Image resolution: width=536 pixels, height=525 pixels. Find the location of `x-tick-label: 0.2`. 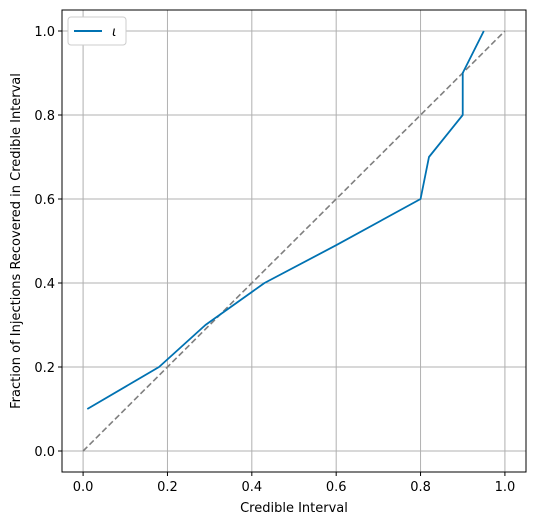

x-tick-label: 0.2 is located at coordinates (167, 487).